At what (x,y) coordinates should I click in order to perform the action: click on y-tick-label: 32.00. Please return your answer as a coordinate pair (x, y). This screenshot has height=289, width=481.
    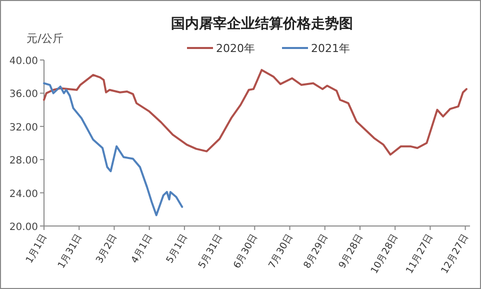
    Looking at the image, I should click on (23, 128).